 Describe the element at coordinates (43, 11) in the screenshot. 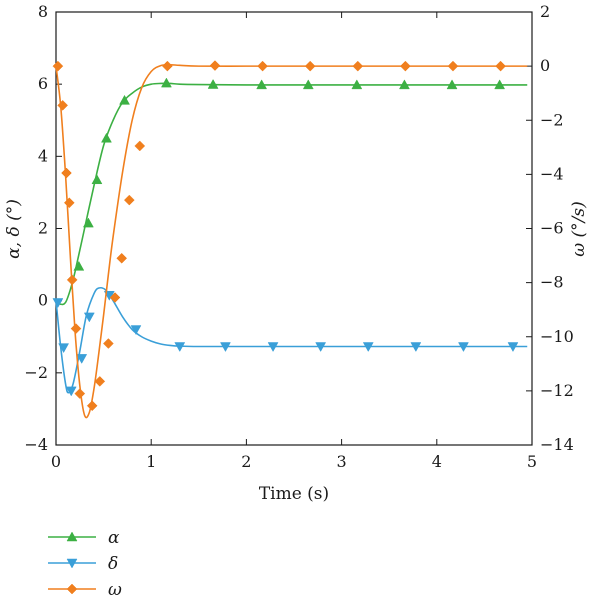

I see `y-left-tick-label: 8` at that location.